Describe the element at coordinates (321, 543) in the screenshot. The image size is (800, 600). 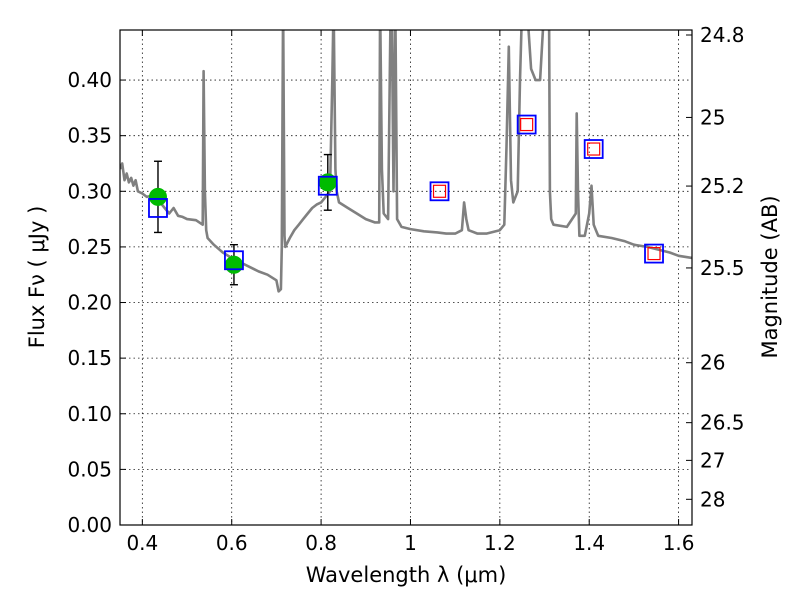
I see `x-tick-label: 0.8` at that location.